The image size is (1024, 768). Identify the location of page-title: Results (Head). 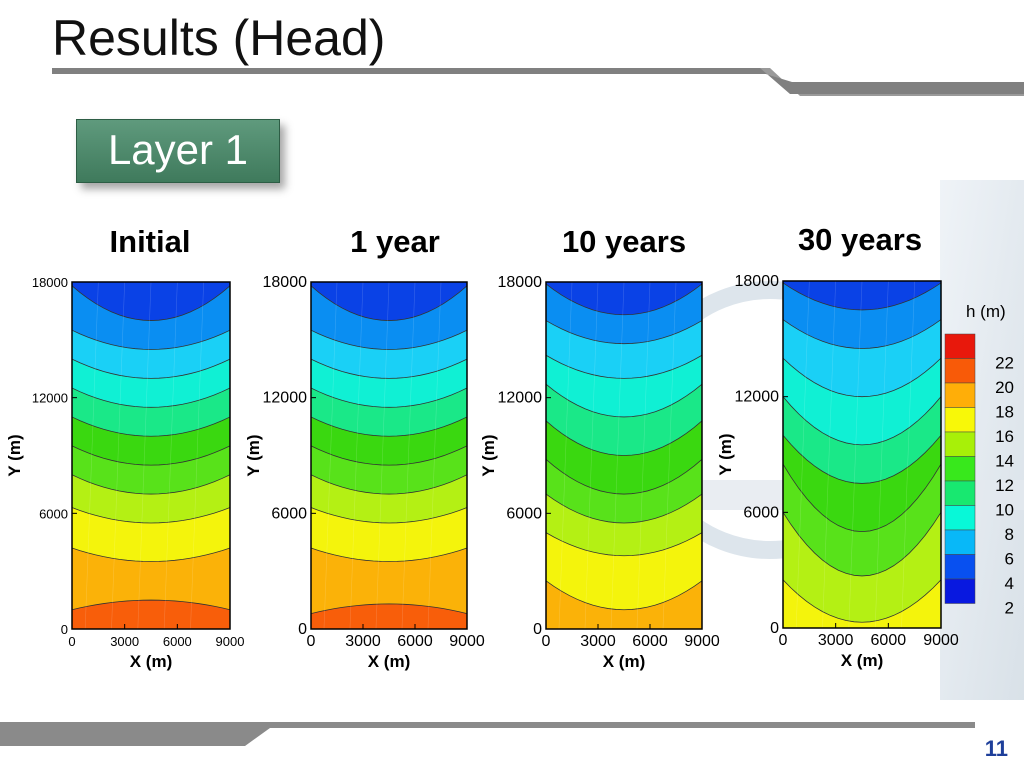
(219, 38).